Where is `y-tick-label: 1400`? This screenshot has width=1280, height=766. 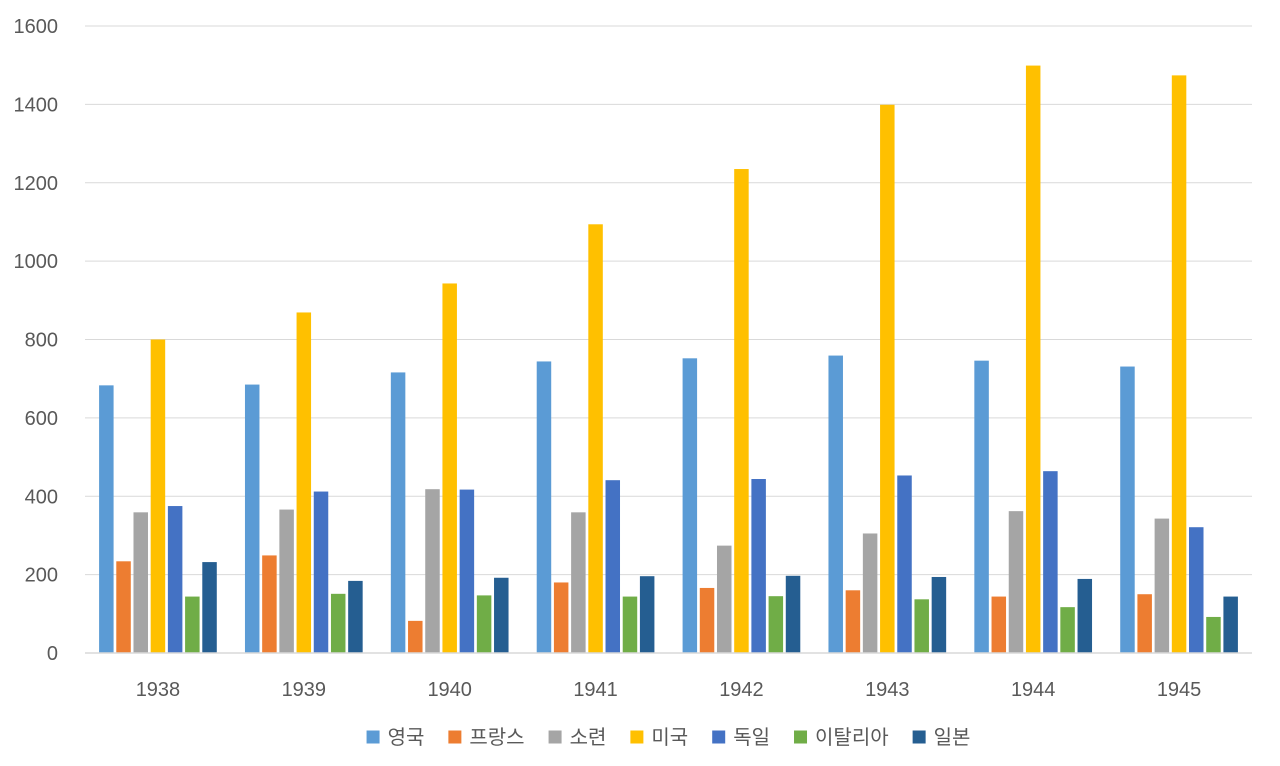
y-tick-label: 1400 is located at coordinates (36, 105).